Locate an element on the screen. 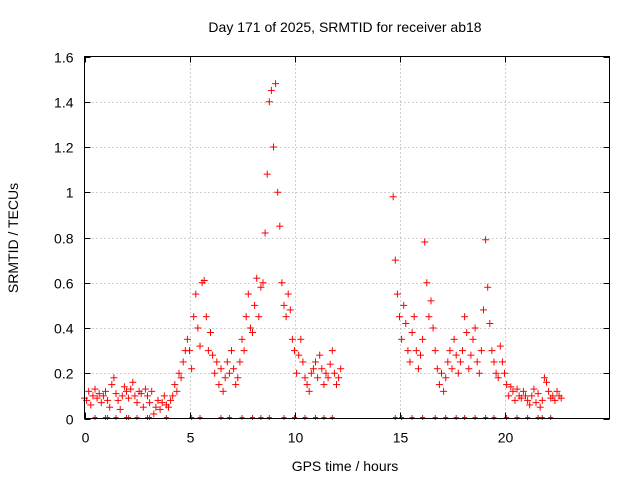  x-tick-label: 15 is located at coordinates (401, 438).